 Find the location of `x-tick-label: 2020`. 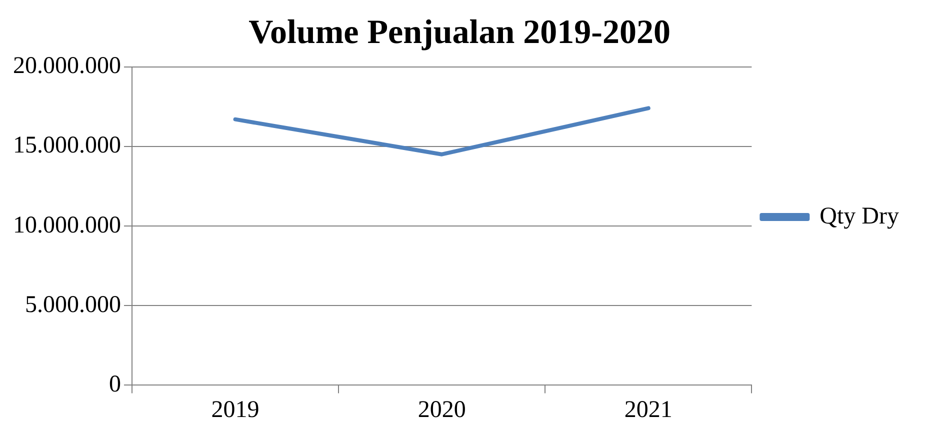

x-tick-label: 2020 is located at coordinates (442, 409).